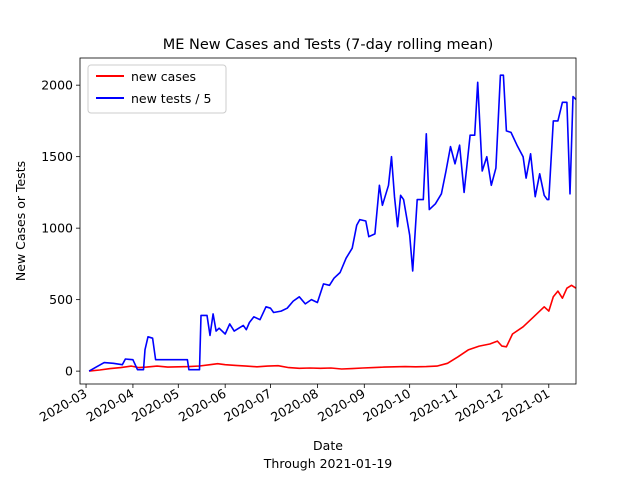 Image resolution: width=640 pixels, height=480 pixels. What do you see at coordinates (328, 445) in the screenshot?
I see `x-axis-label: Date` at bounding box center [328, 445].